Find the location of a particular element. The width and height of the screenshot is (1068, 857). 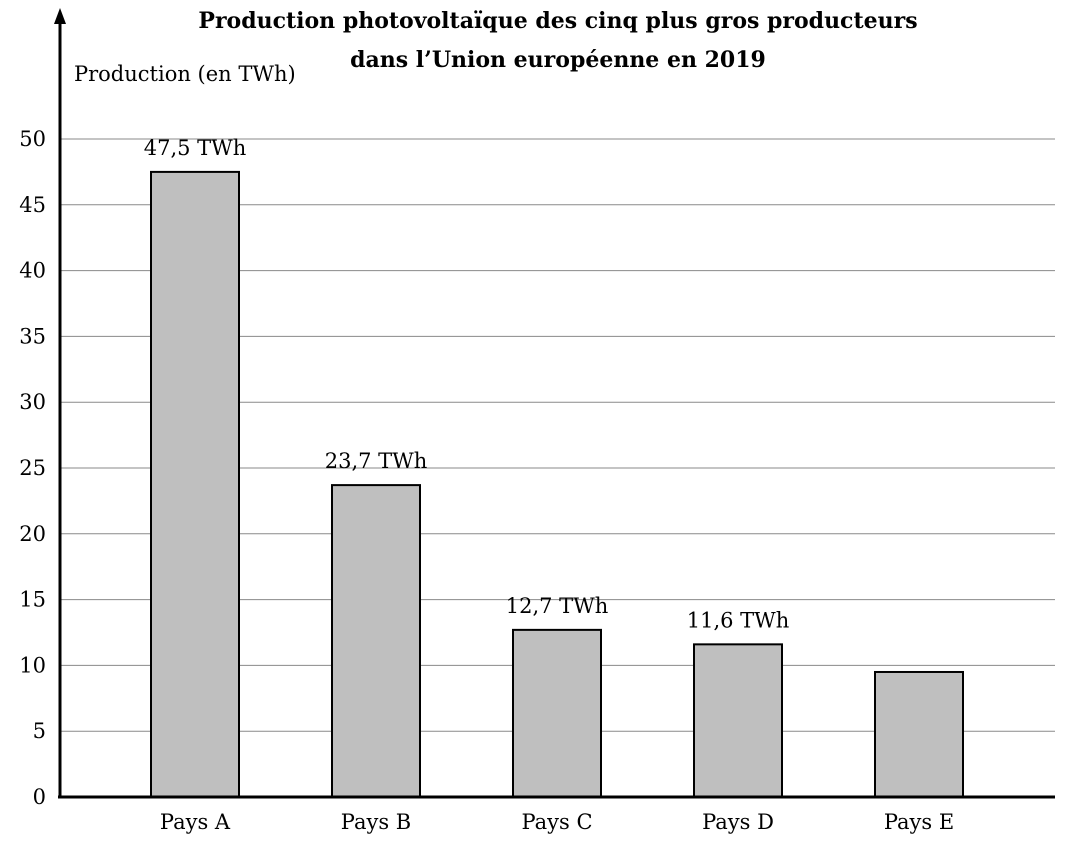

x-tick-label: Pays C is located at coordinates (556, 822).